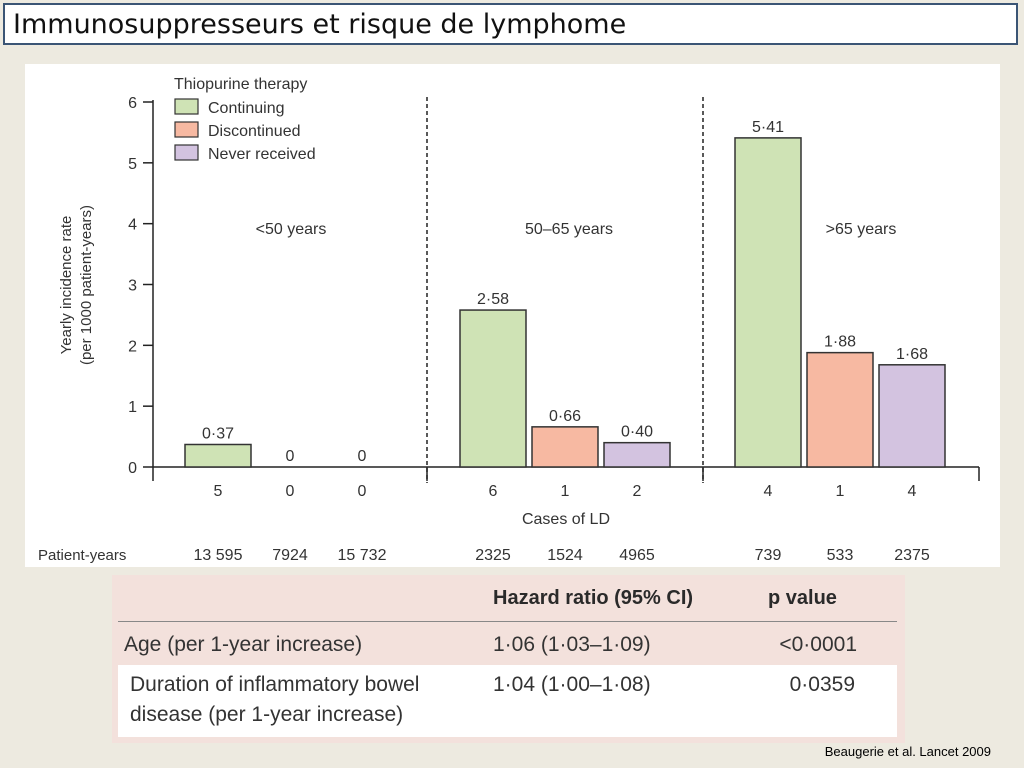  I want to click on legend-label: Discontinued, so click(254, 131).